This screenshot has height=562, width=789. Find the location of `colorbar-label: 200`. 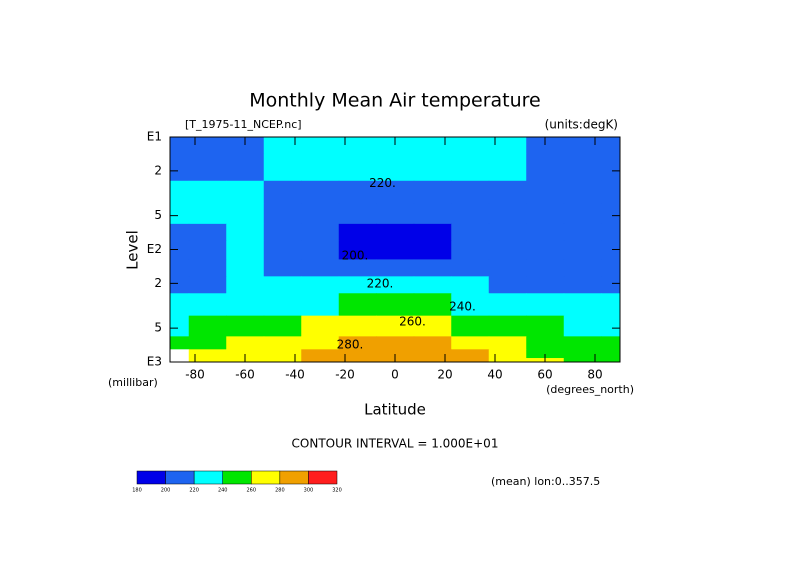

colorbar-label: 200 is located at coordinates (166, 491).